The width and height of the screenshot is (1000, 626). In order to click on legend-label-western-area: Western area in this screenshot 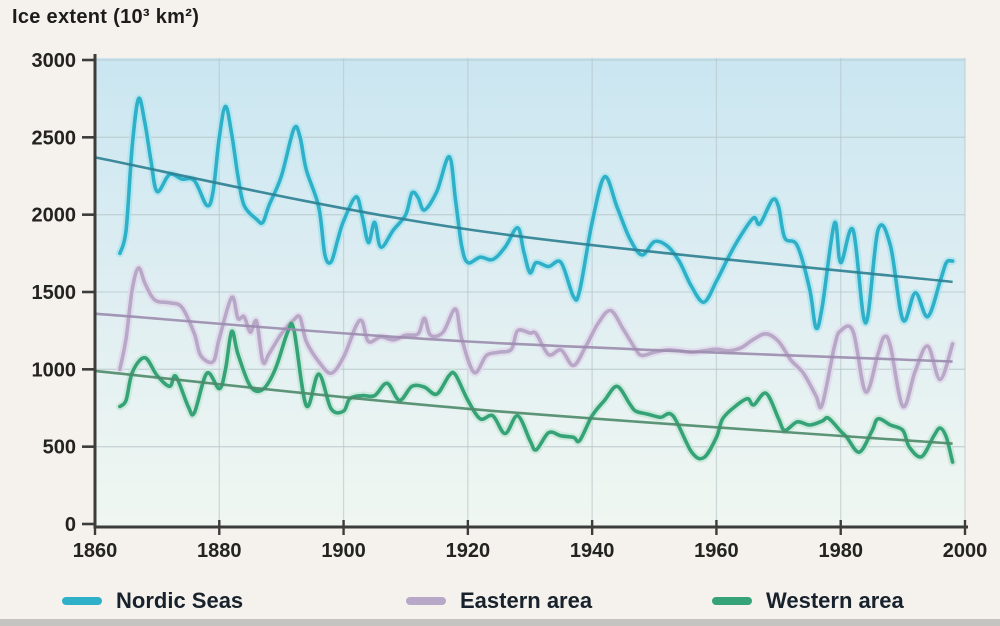, I will do `click(835, 600)`.